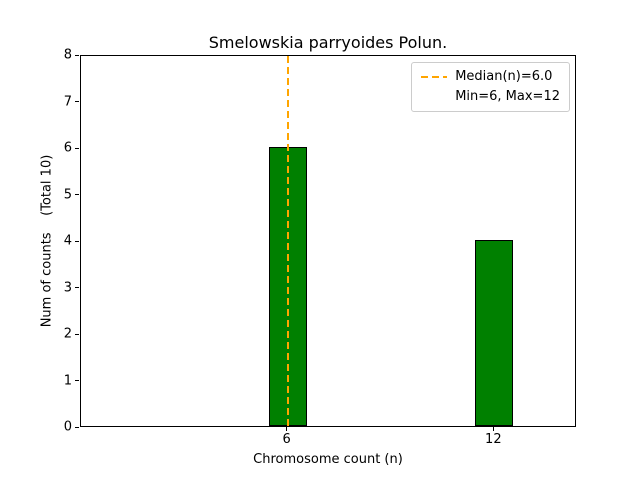 The image size is (640, 480). Describe the element at coordinates (328, 42) in the screenshot. I see `chart-title: Smelowskia parryoides Polun.` at that location.